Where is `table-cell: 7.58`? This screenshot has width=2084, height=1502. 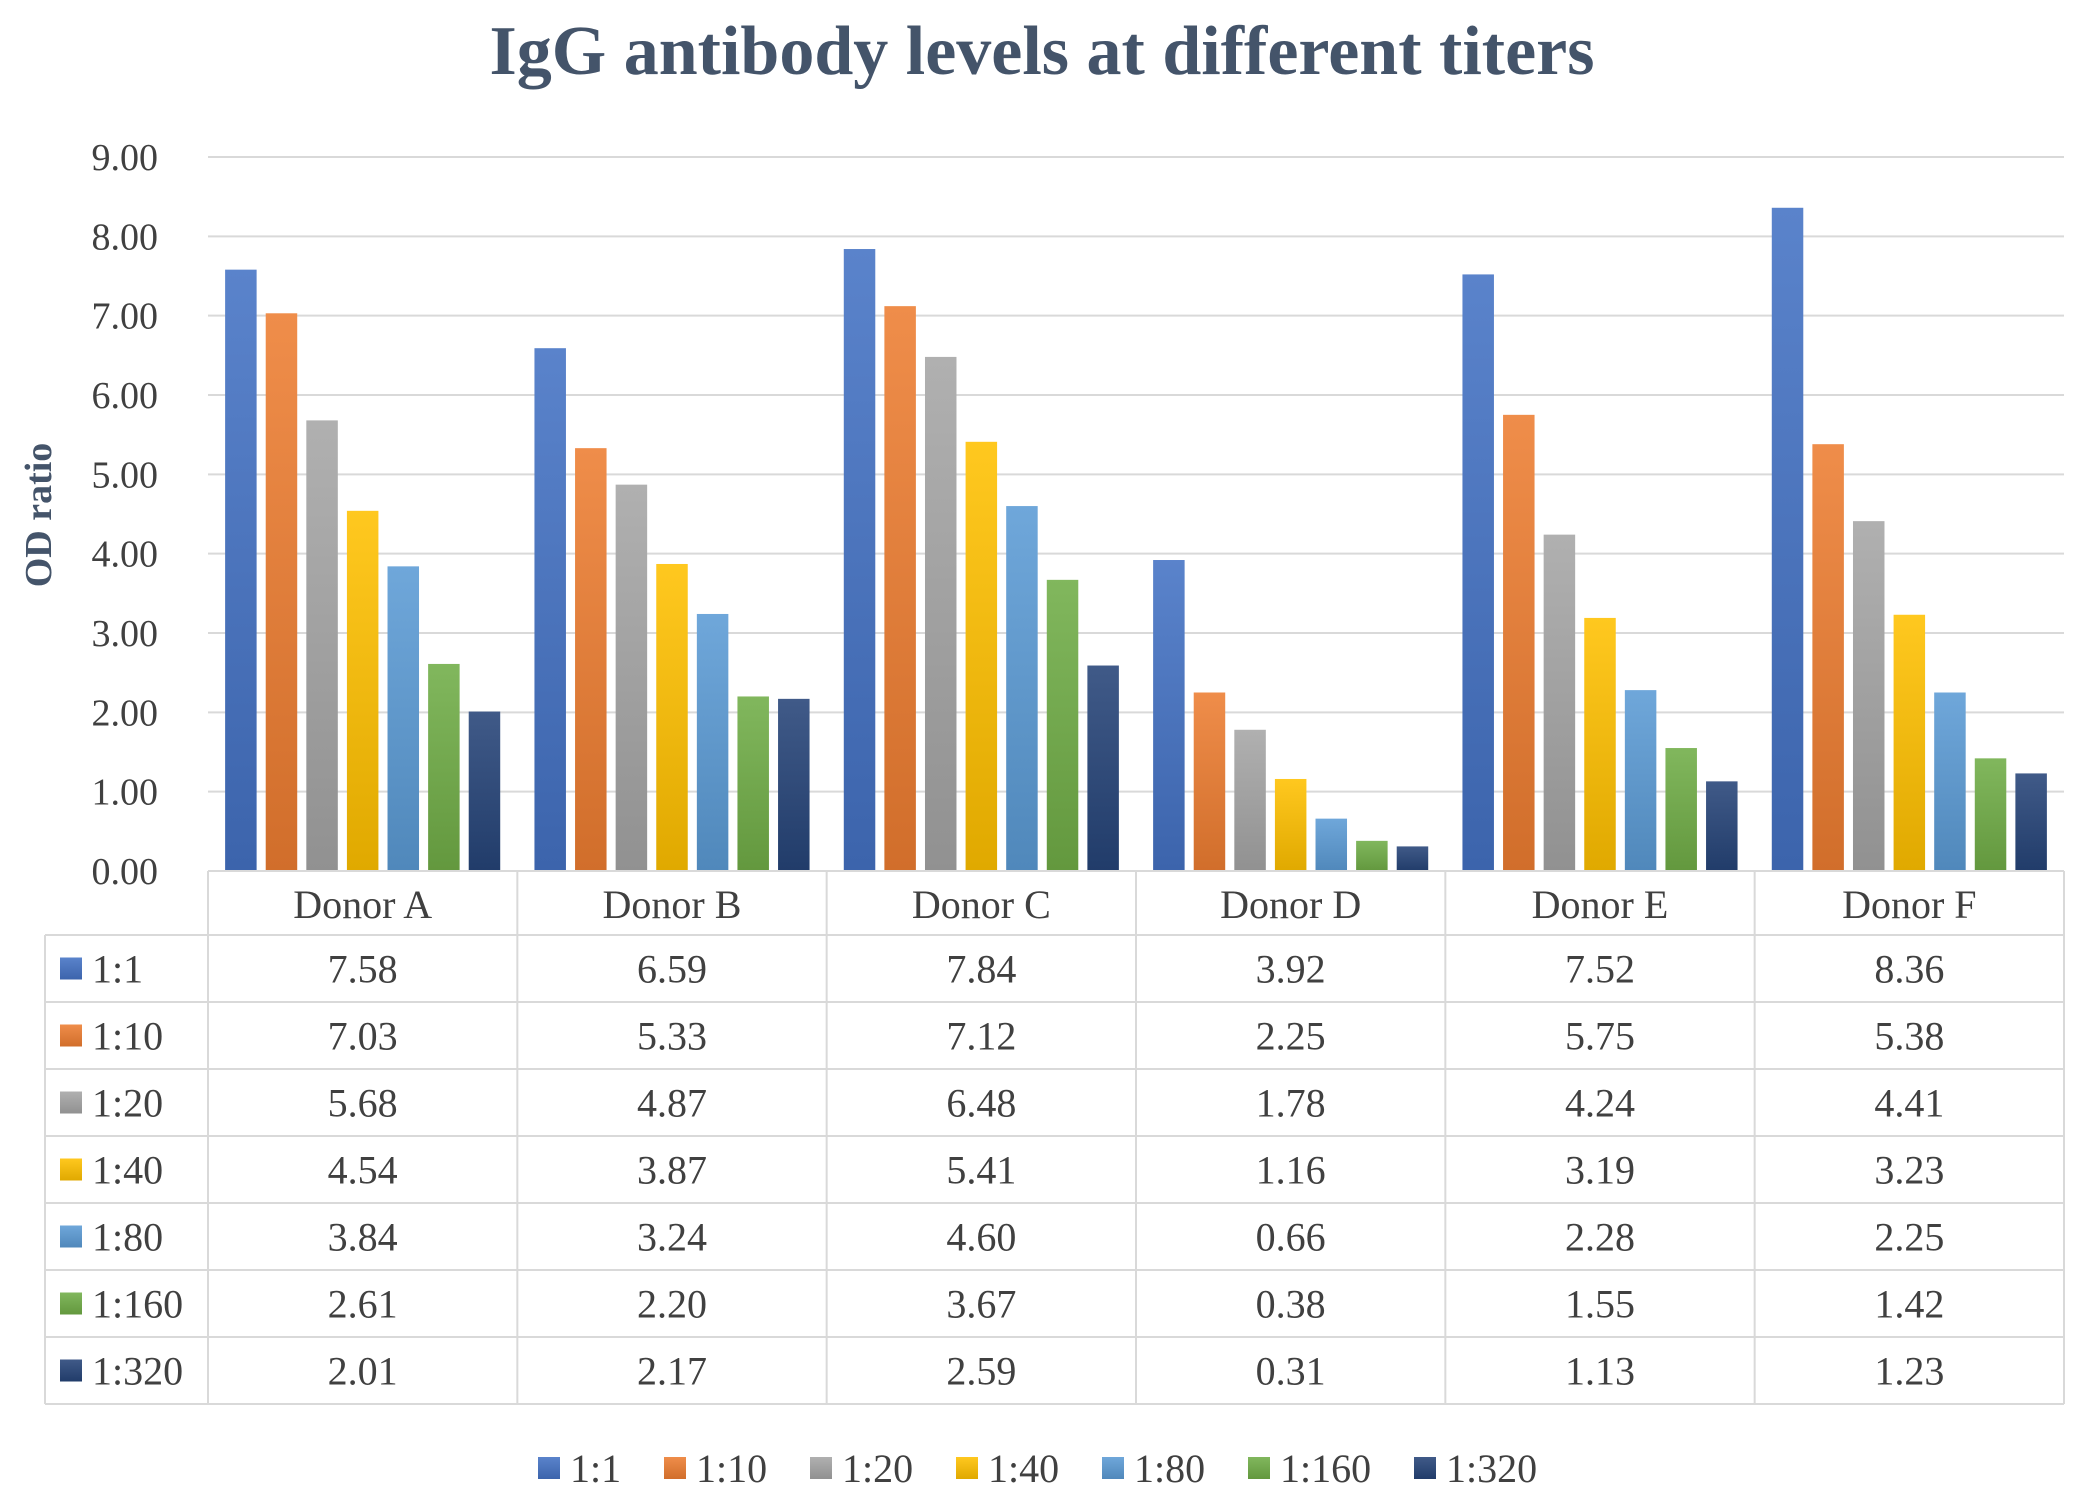 table-cell: 7.58 is located at coordinates (363, 969).